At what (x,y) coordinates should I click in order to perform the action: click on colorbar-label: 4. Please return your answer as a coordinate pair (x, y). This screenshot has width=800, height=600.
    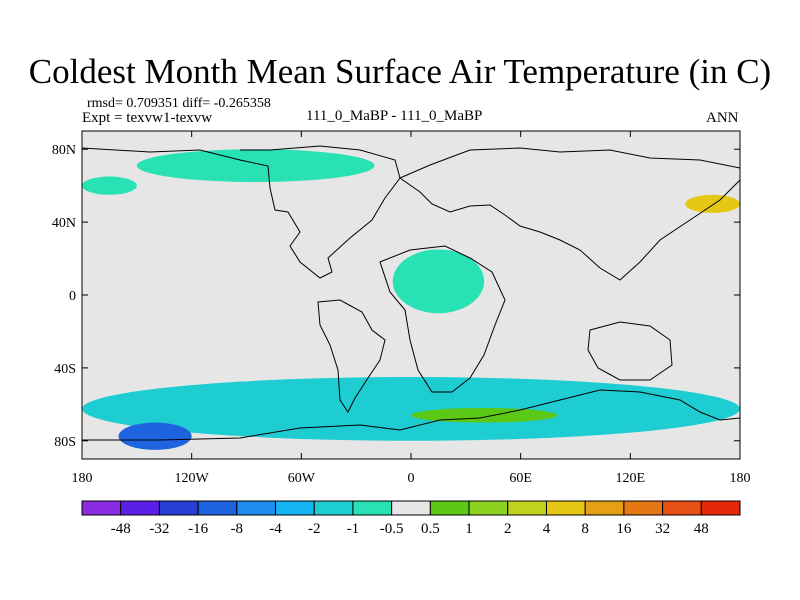
    Looking at the image, I should click on (547, 529).